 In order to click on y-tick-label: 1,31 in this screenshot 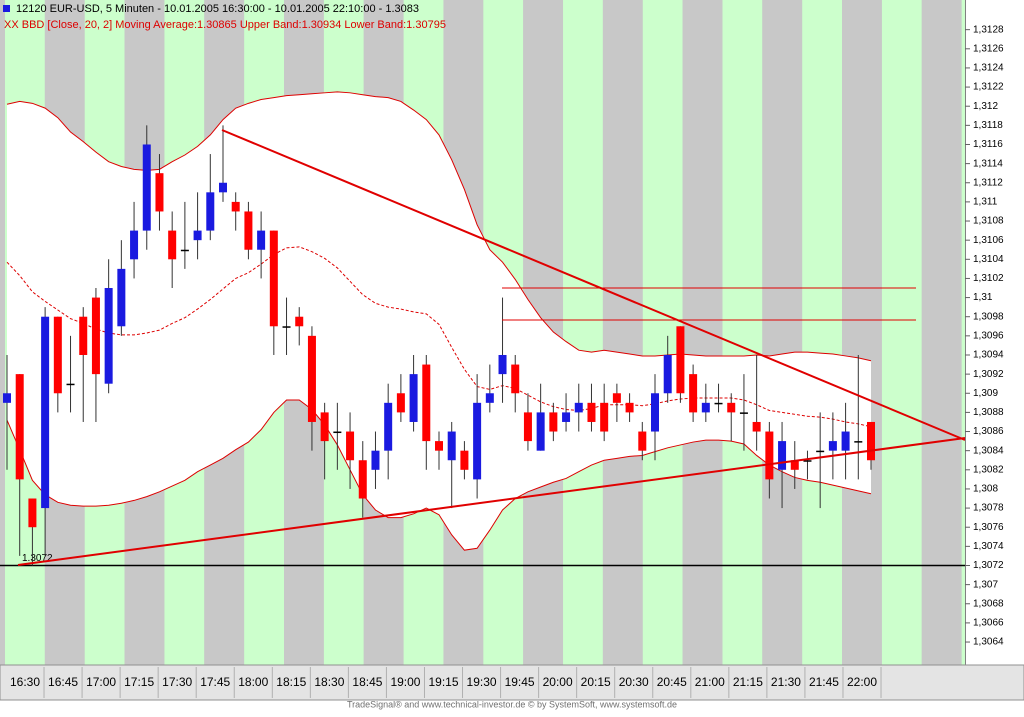, I will do `click(983, 297)`.